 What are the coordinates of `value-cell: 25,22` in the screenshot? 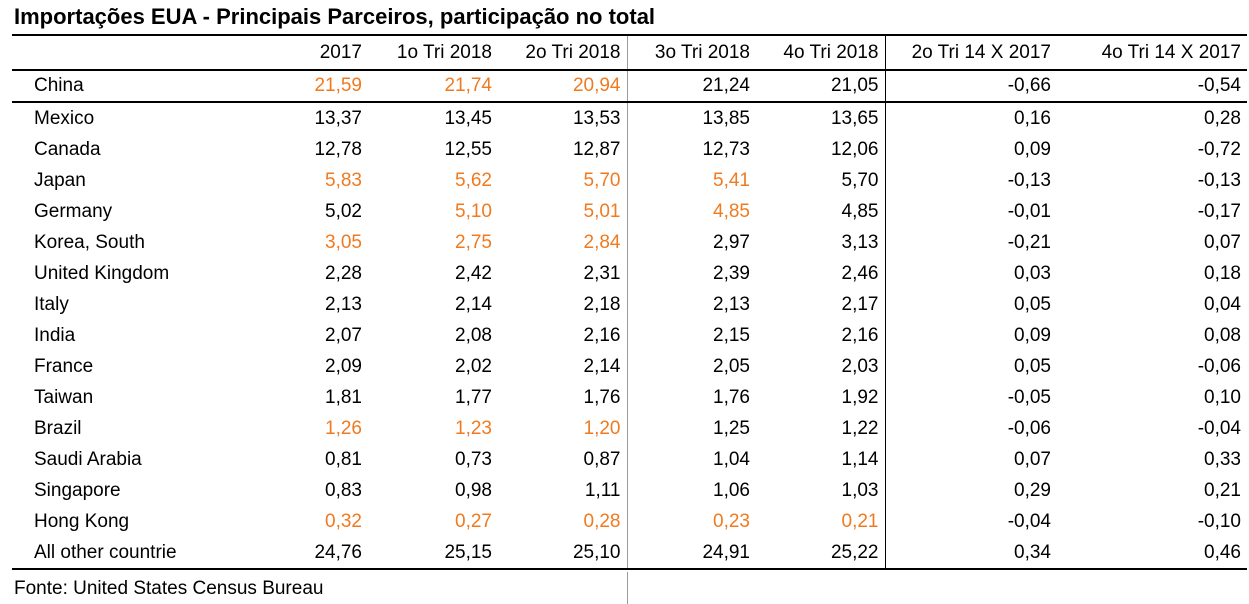 It's located at (820, 553).